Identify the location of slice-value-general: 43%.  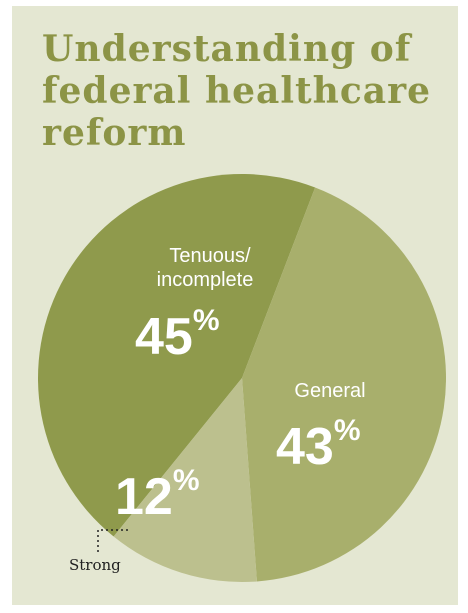
(318, 445).